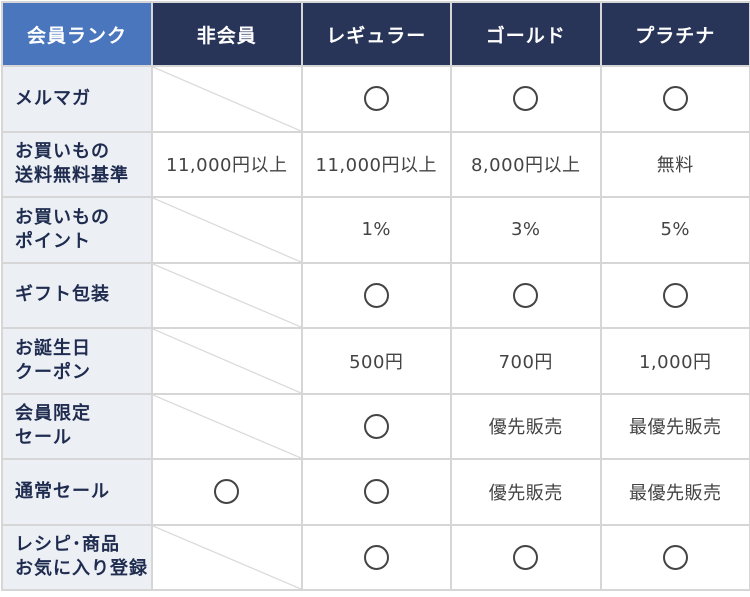 This screenshot has height=597, width=750. I want to click on cell-regular: 1%, so click(377, 230).